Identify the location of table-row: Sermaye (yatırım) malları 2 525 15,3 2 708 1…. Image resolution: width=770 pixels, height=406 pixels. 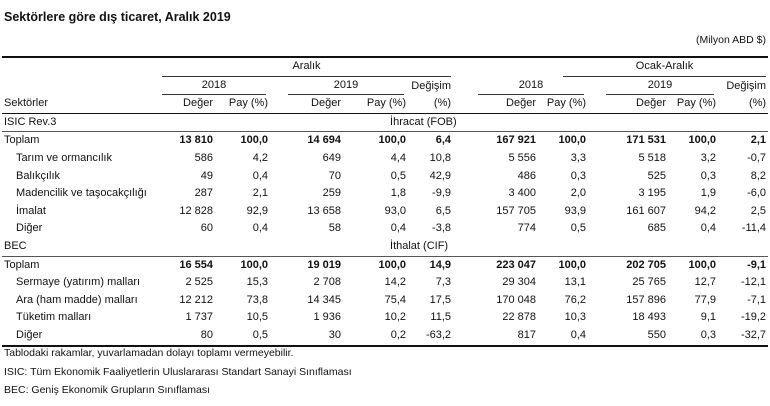
(385, 283).